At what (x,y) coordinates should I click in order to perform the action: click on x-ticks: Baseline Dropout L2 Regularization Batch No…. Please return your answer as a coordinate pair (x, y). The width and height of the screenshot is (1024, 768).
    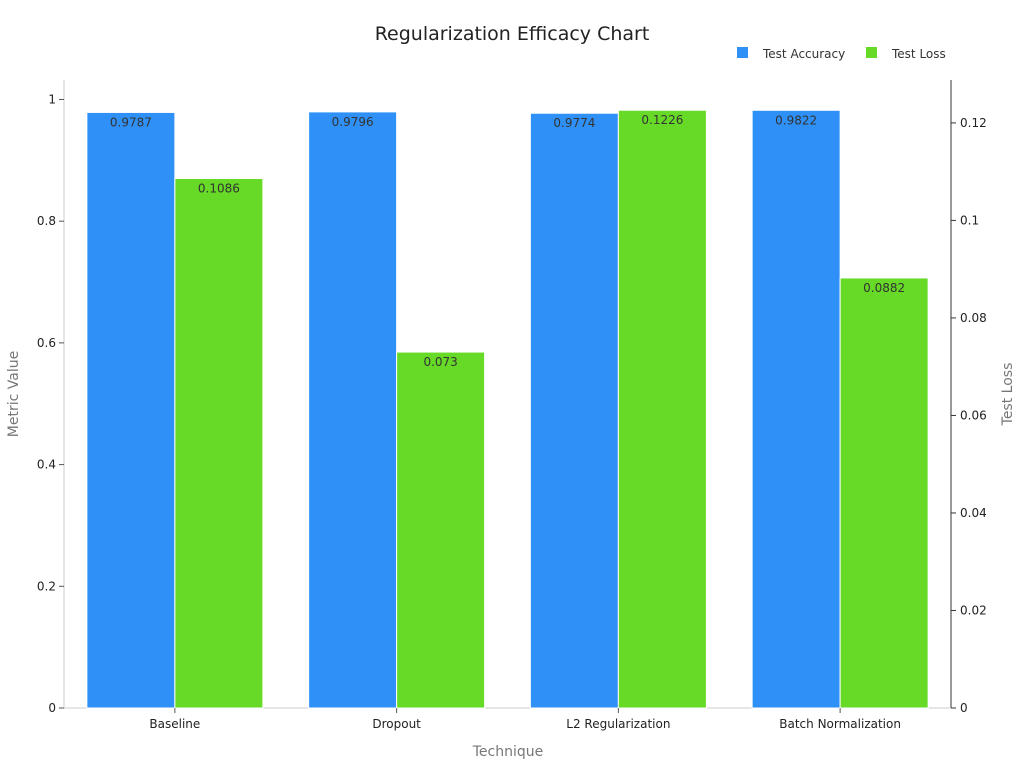
    Looking at the image, I should click on (525, 719).